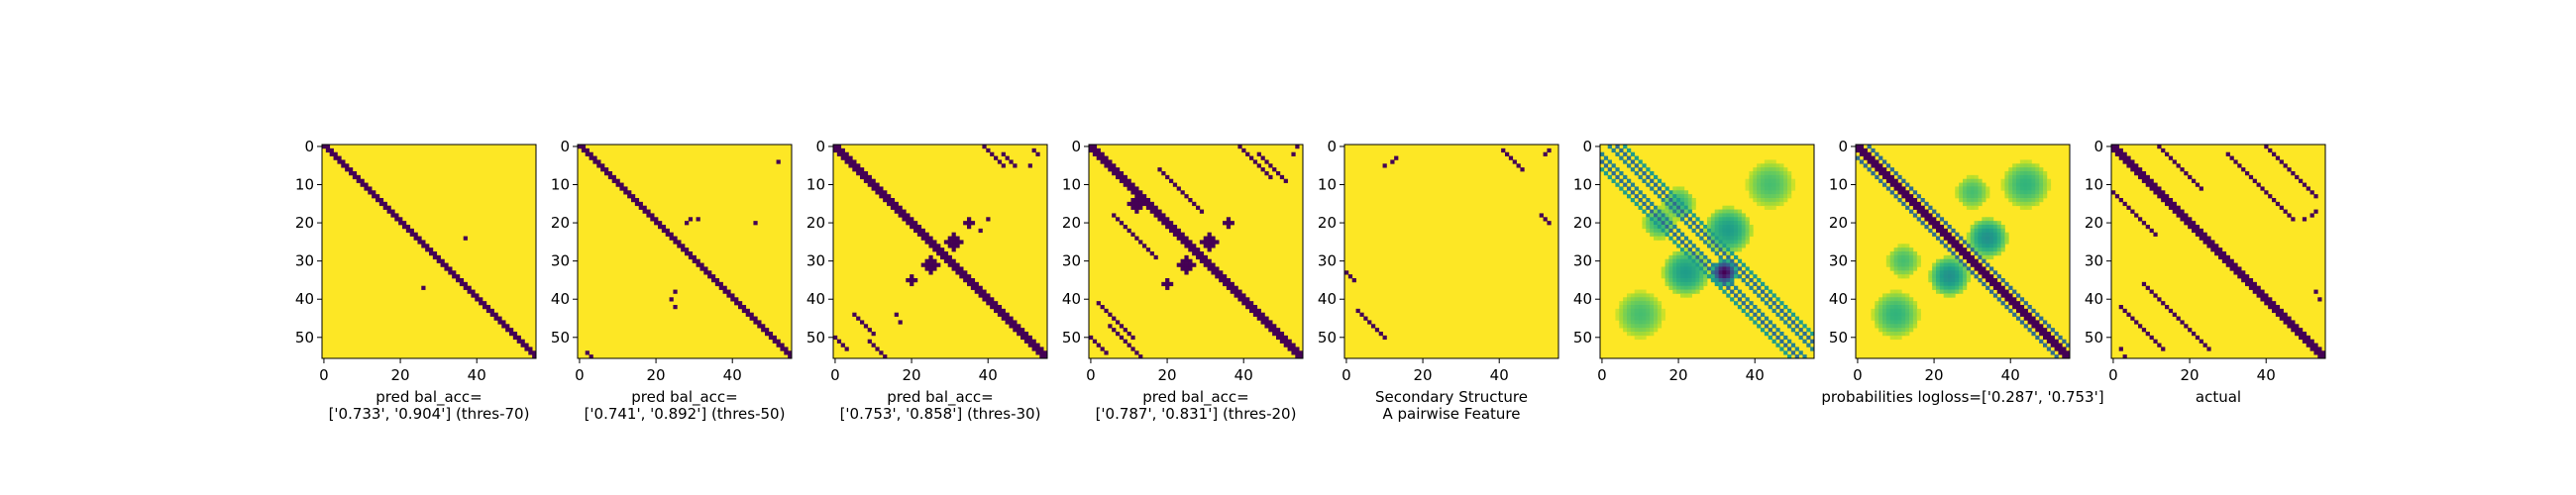 The image size is (2576, 495). Describe the element at coordinates (430, 414) in the screenshot. I see `x-axis-label: ['0.733', '0.904'] (thres-70)` at that location.